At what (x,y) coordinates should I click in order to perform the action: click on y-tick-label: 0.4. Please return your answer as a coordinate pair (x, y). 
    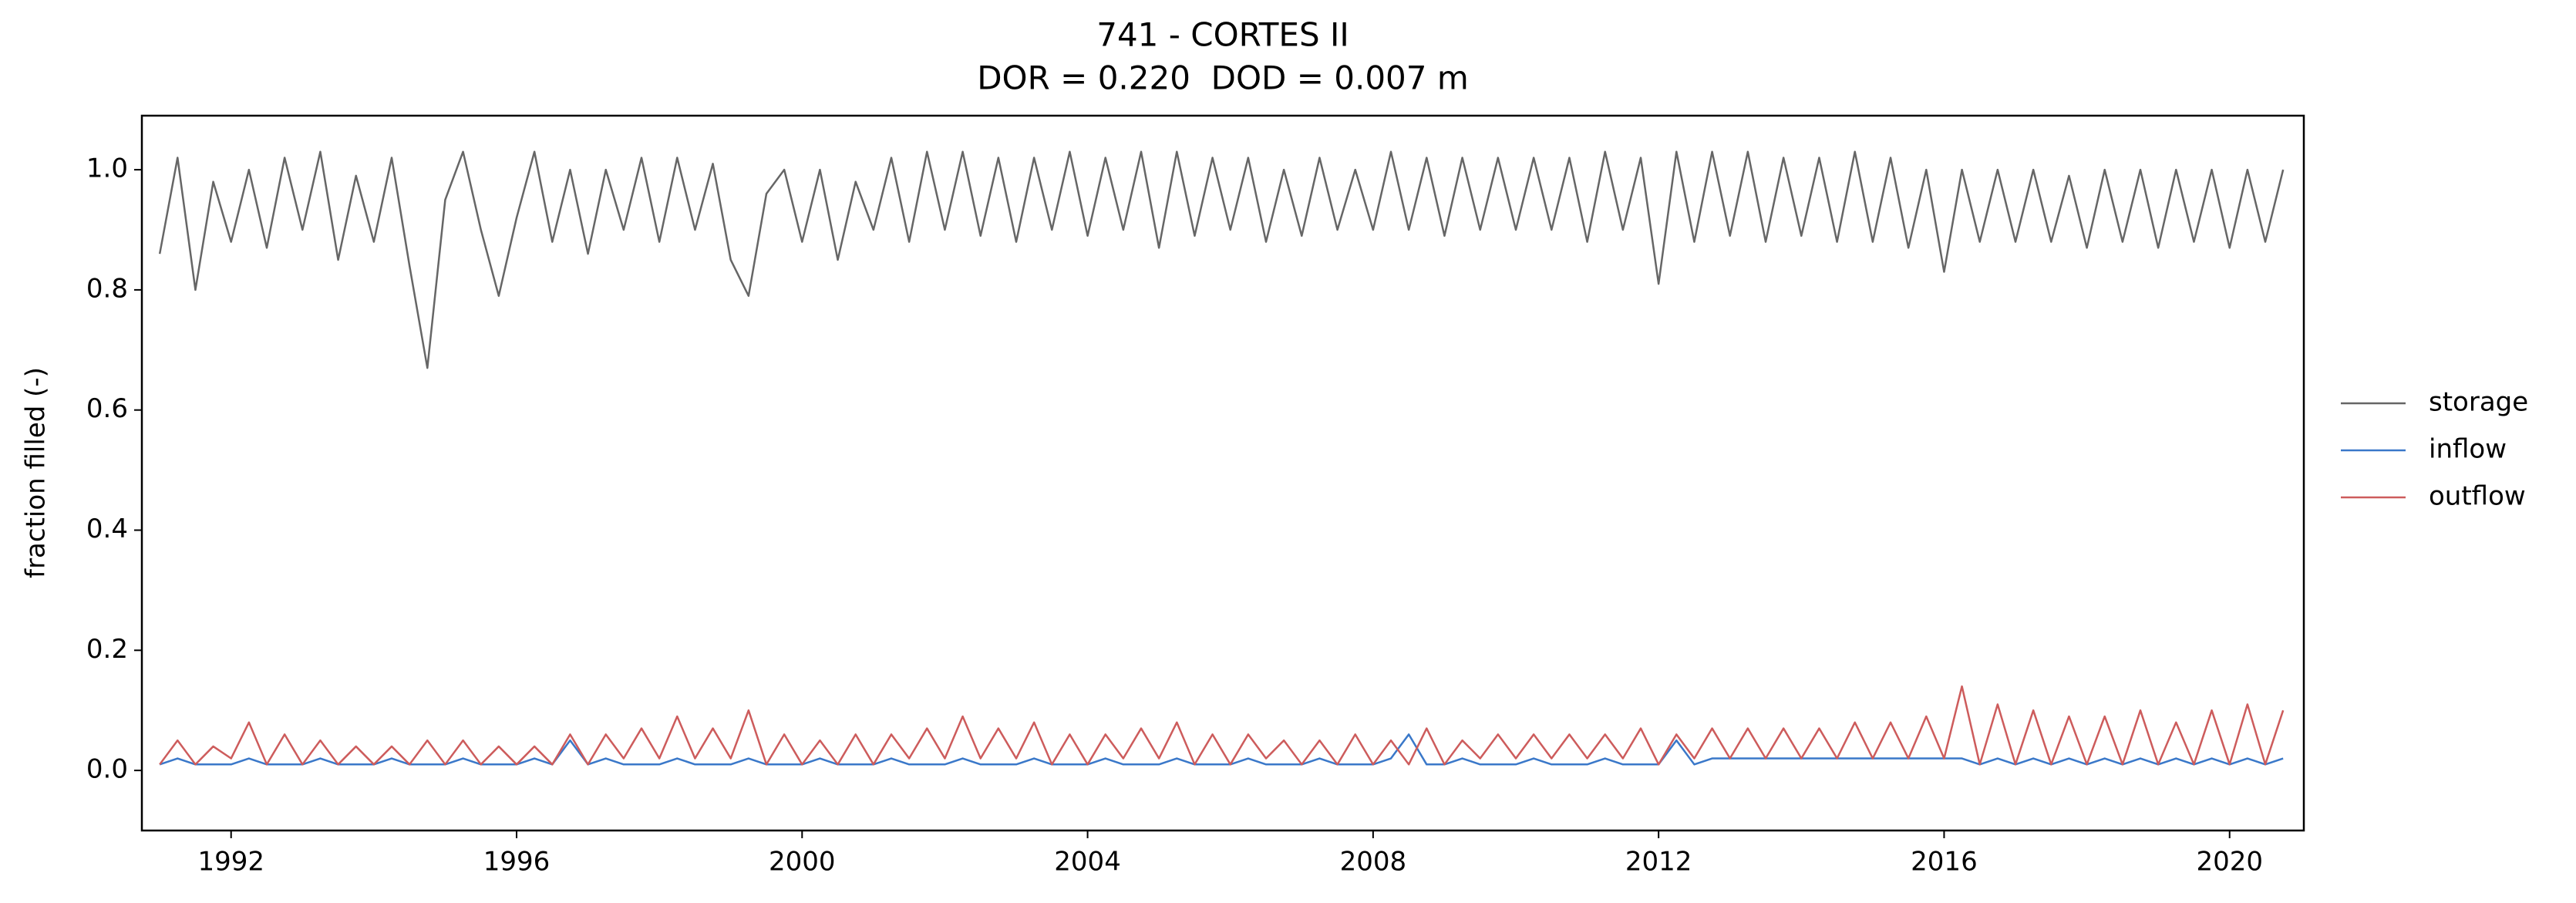
    Looking at the image, I should click on (107, 529).